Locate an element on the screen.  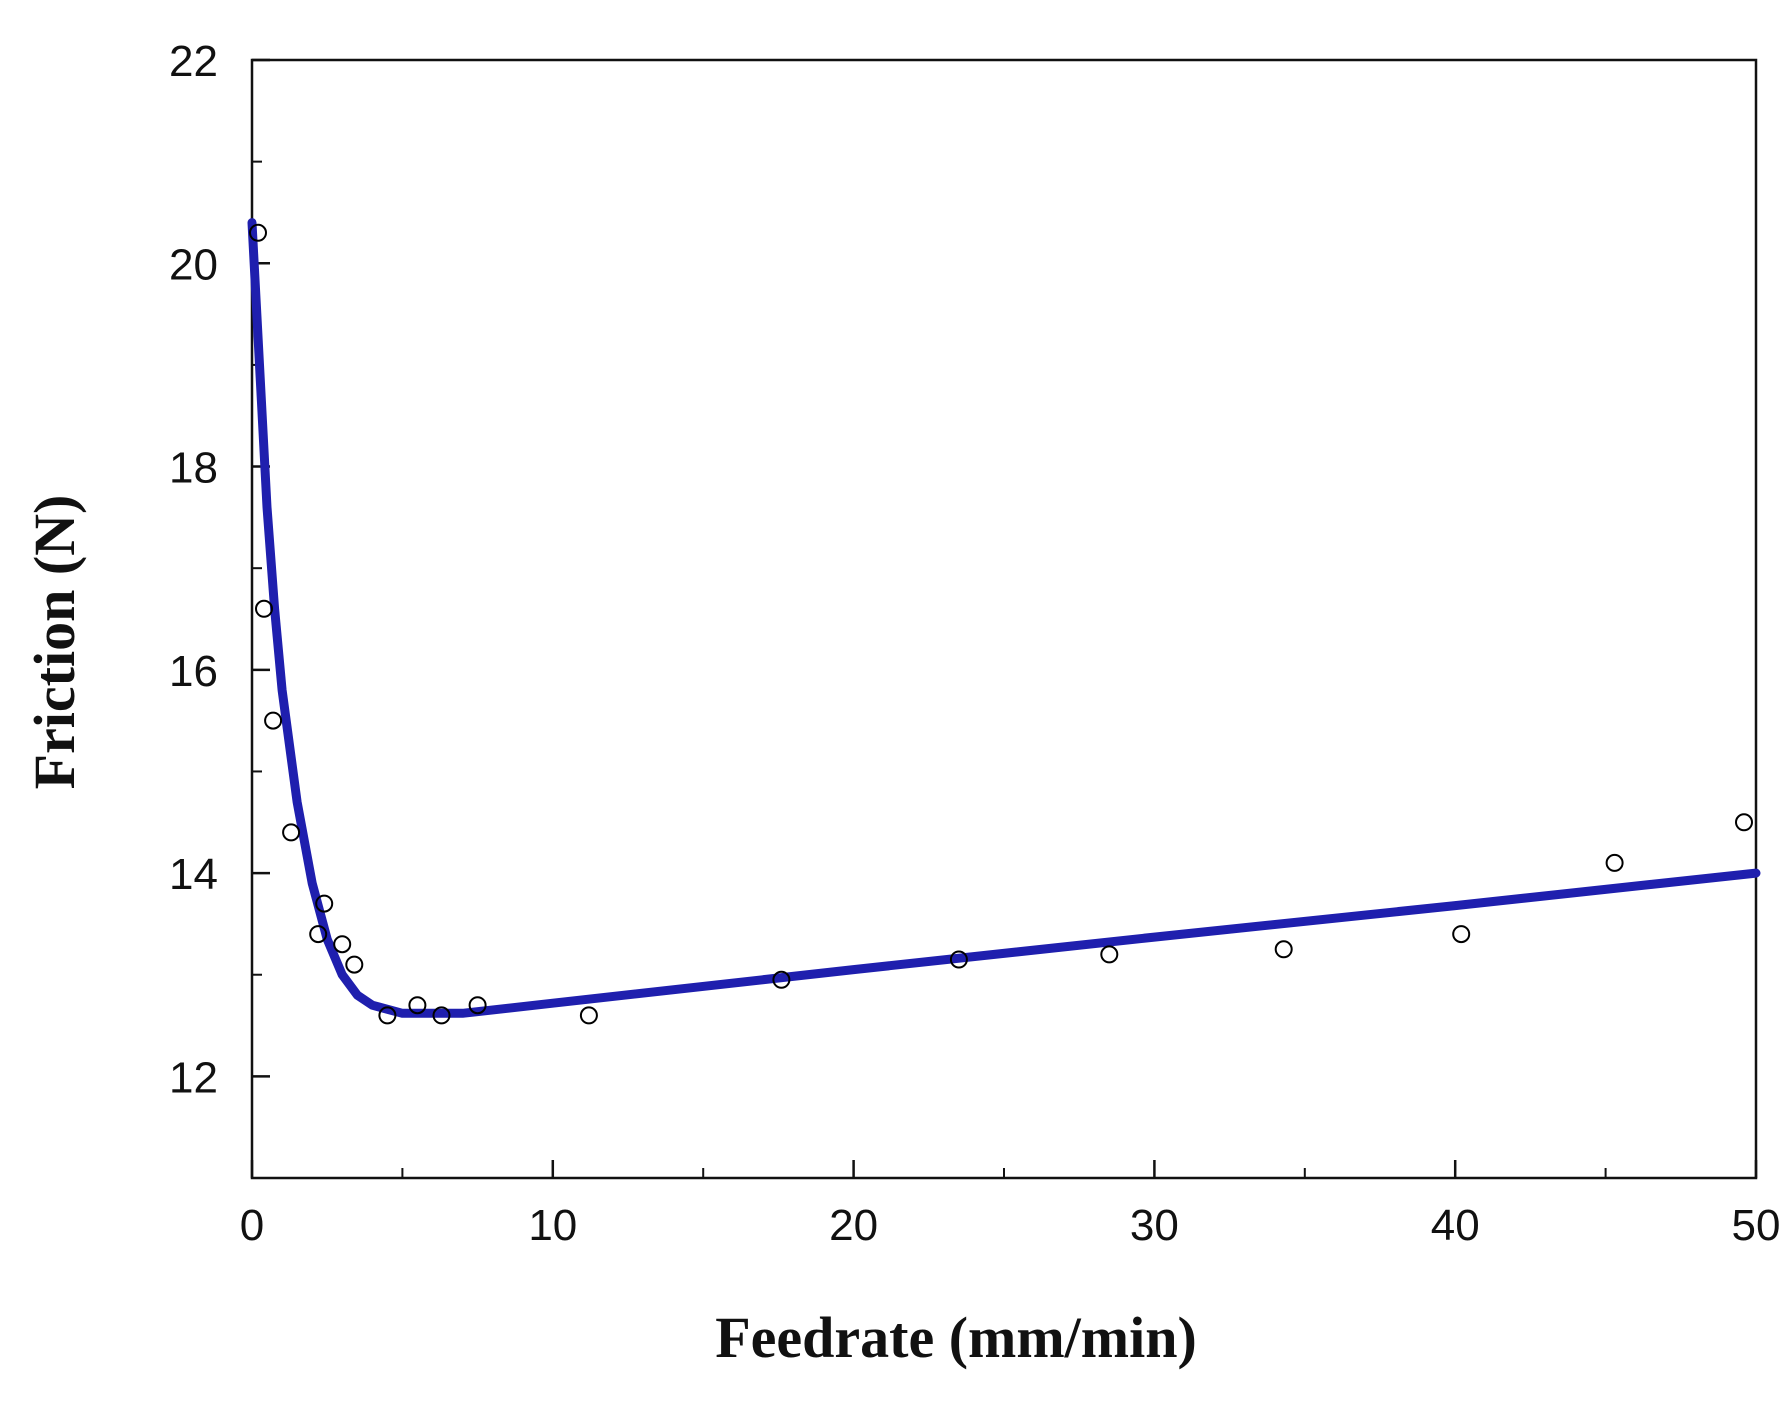
x-tick-label: 20 is located at coordinates (853, 1225).